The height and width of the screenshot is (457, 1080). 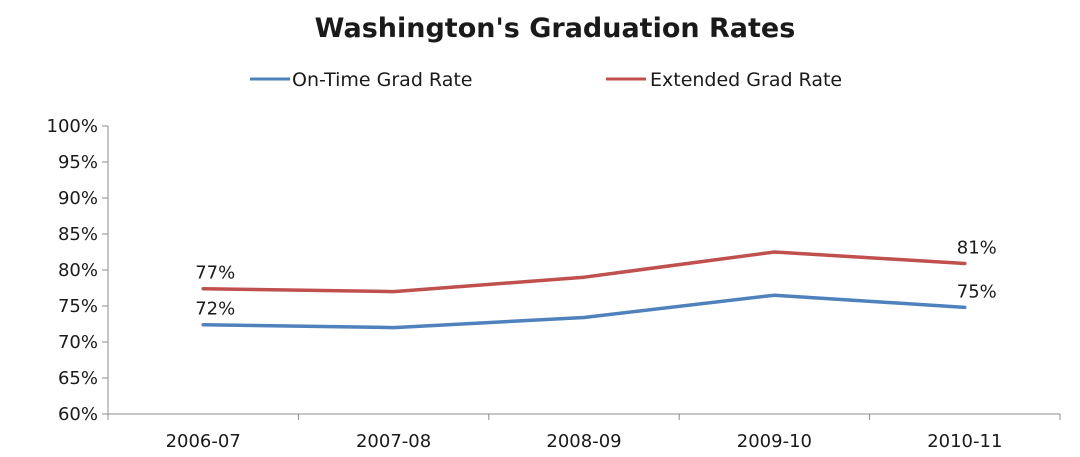 I want to click on x-tick-label: 2007-08, so click(x=393, y=441).